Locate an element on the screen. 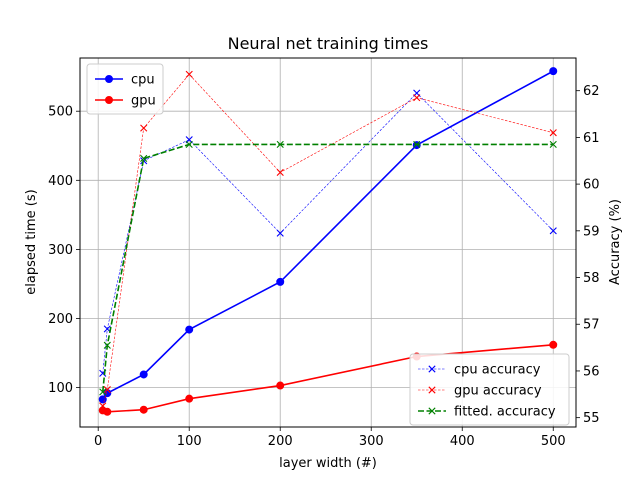  legend-label: gpu accuracy is located at coordinates (498, 391).